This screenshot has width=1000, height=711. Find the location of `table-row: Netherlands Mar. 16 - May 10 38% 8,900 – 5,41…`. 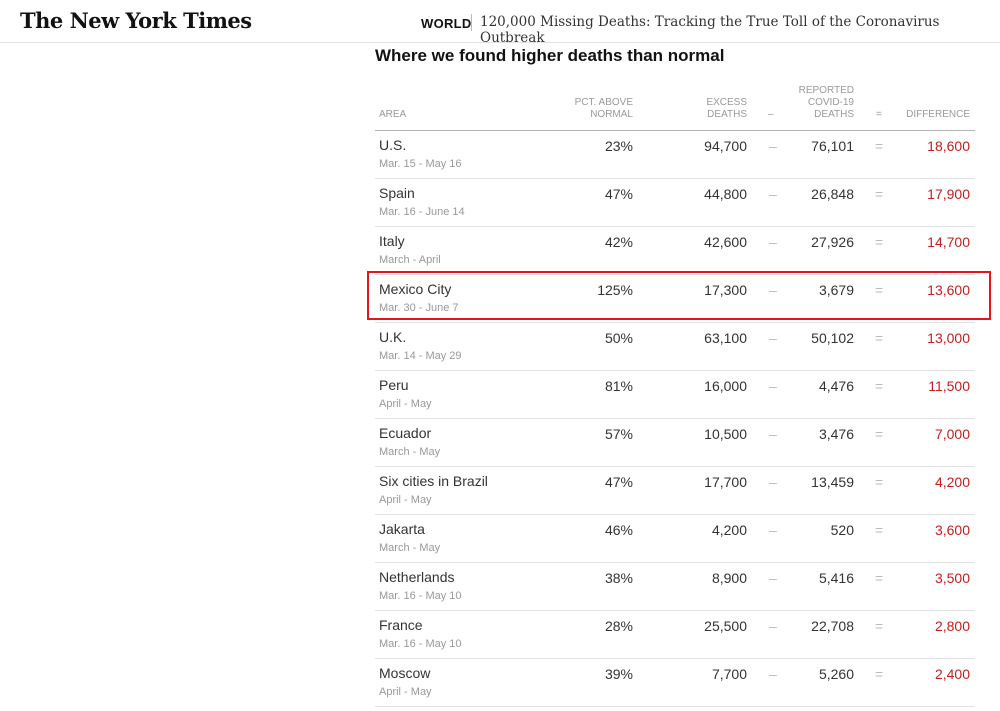

table-row: Netherlands Mar. 16 - May 10 38% 8,900 – 5,41… is located at coordinates (675, 587).